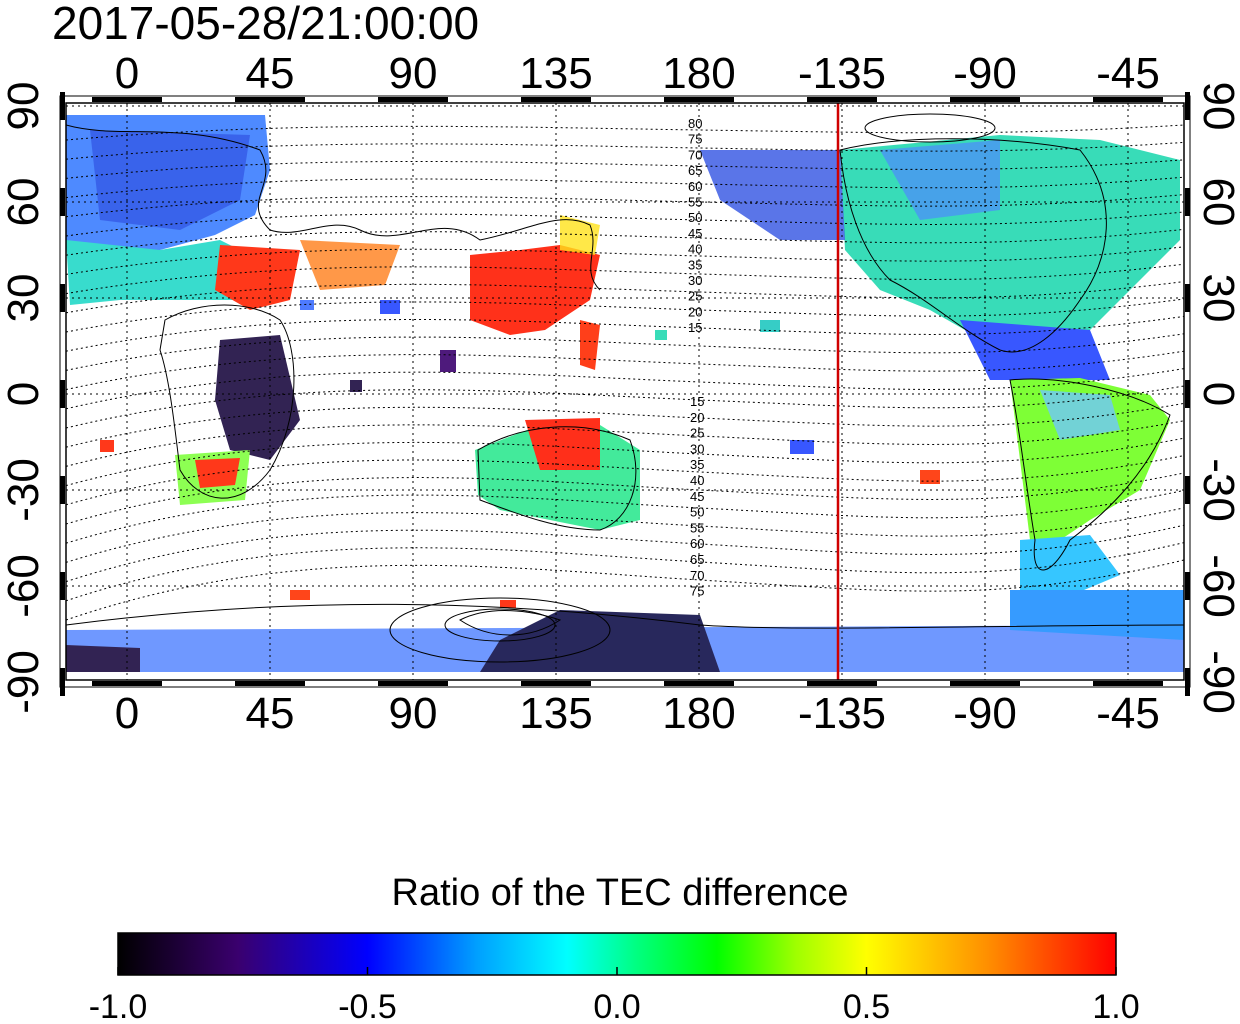  Describe the element at coordinates (24, 490) in the screenshot. I see `lat-label-left: -30` at that location.